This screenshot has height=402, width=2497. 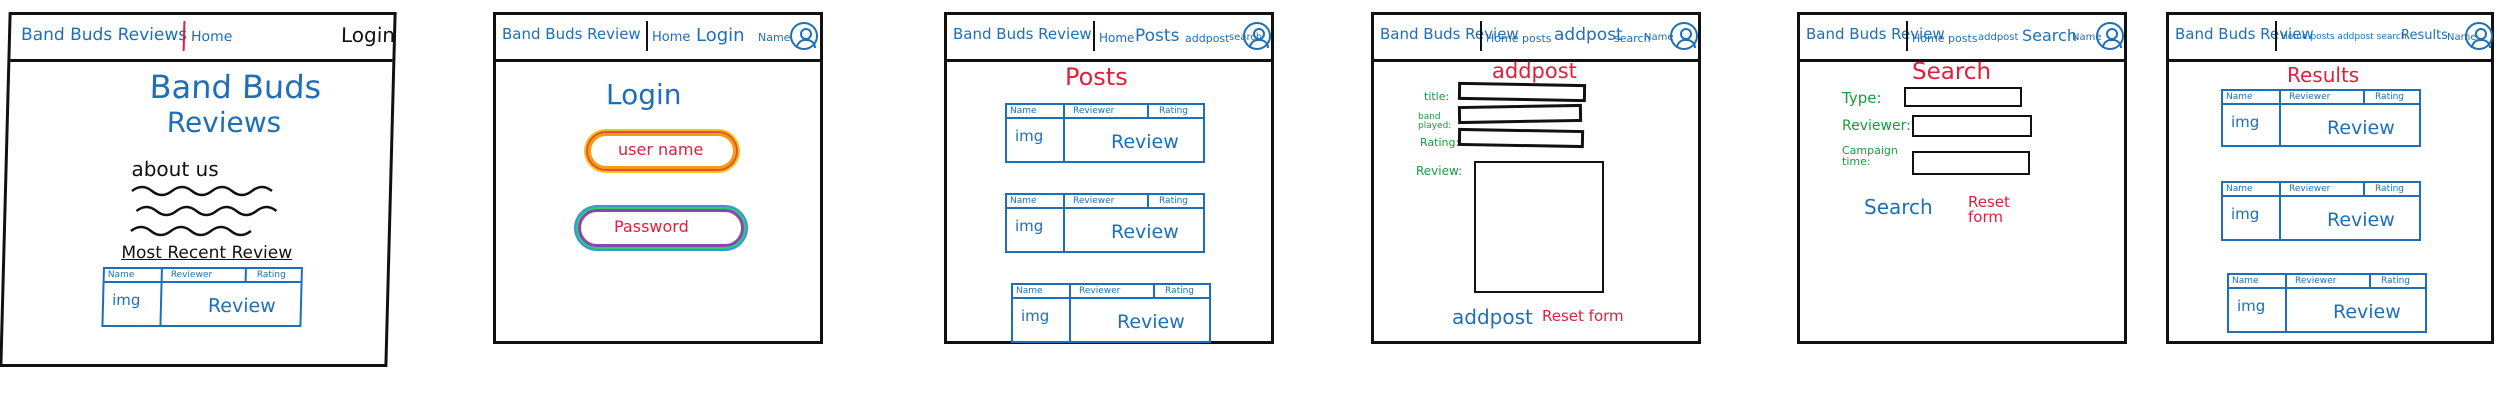 I want to click on brand-logo: Band Buds Reviews, so click(x=104, y=35).